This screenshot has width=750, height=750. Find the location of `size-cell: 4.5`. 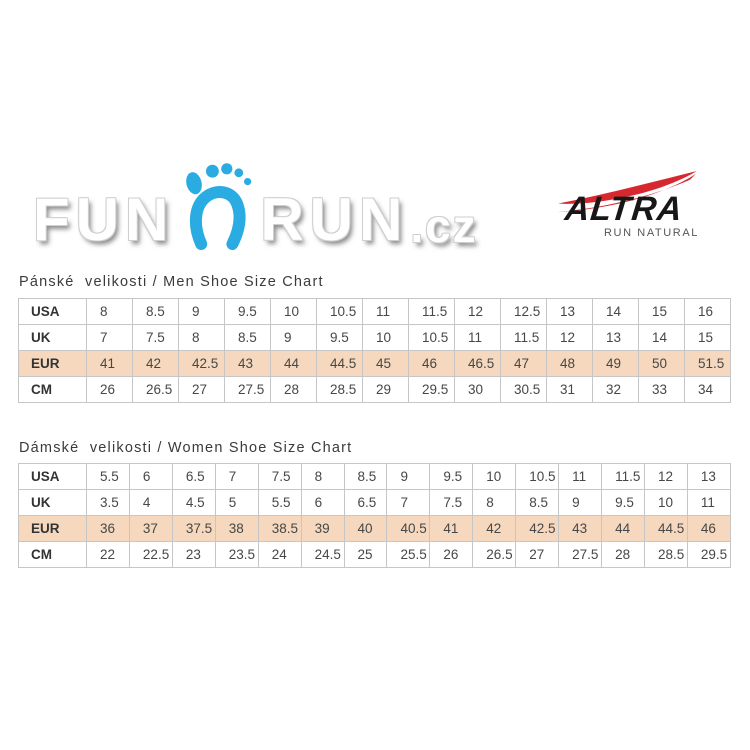

size-cell: 4.5 is located at coordinates (193, 502).